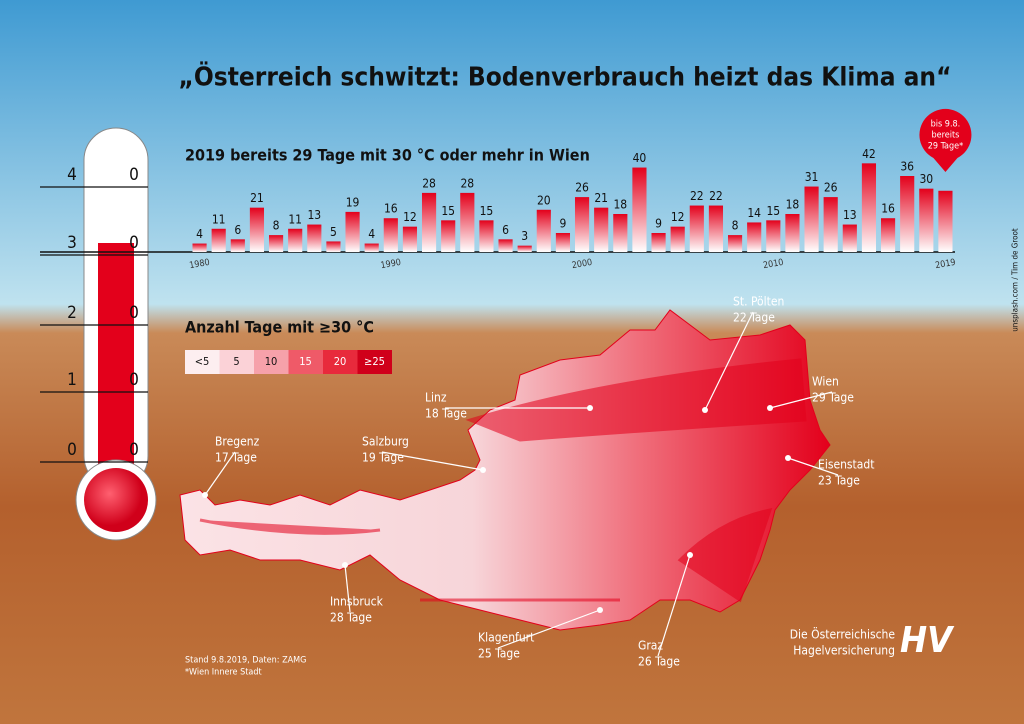 This screenshot has width=1024, height=724. I want to click on value-label: 20, so click(544, 200).